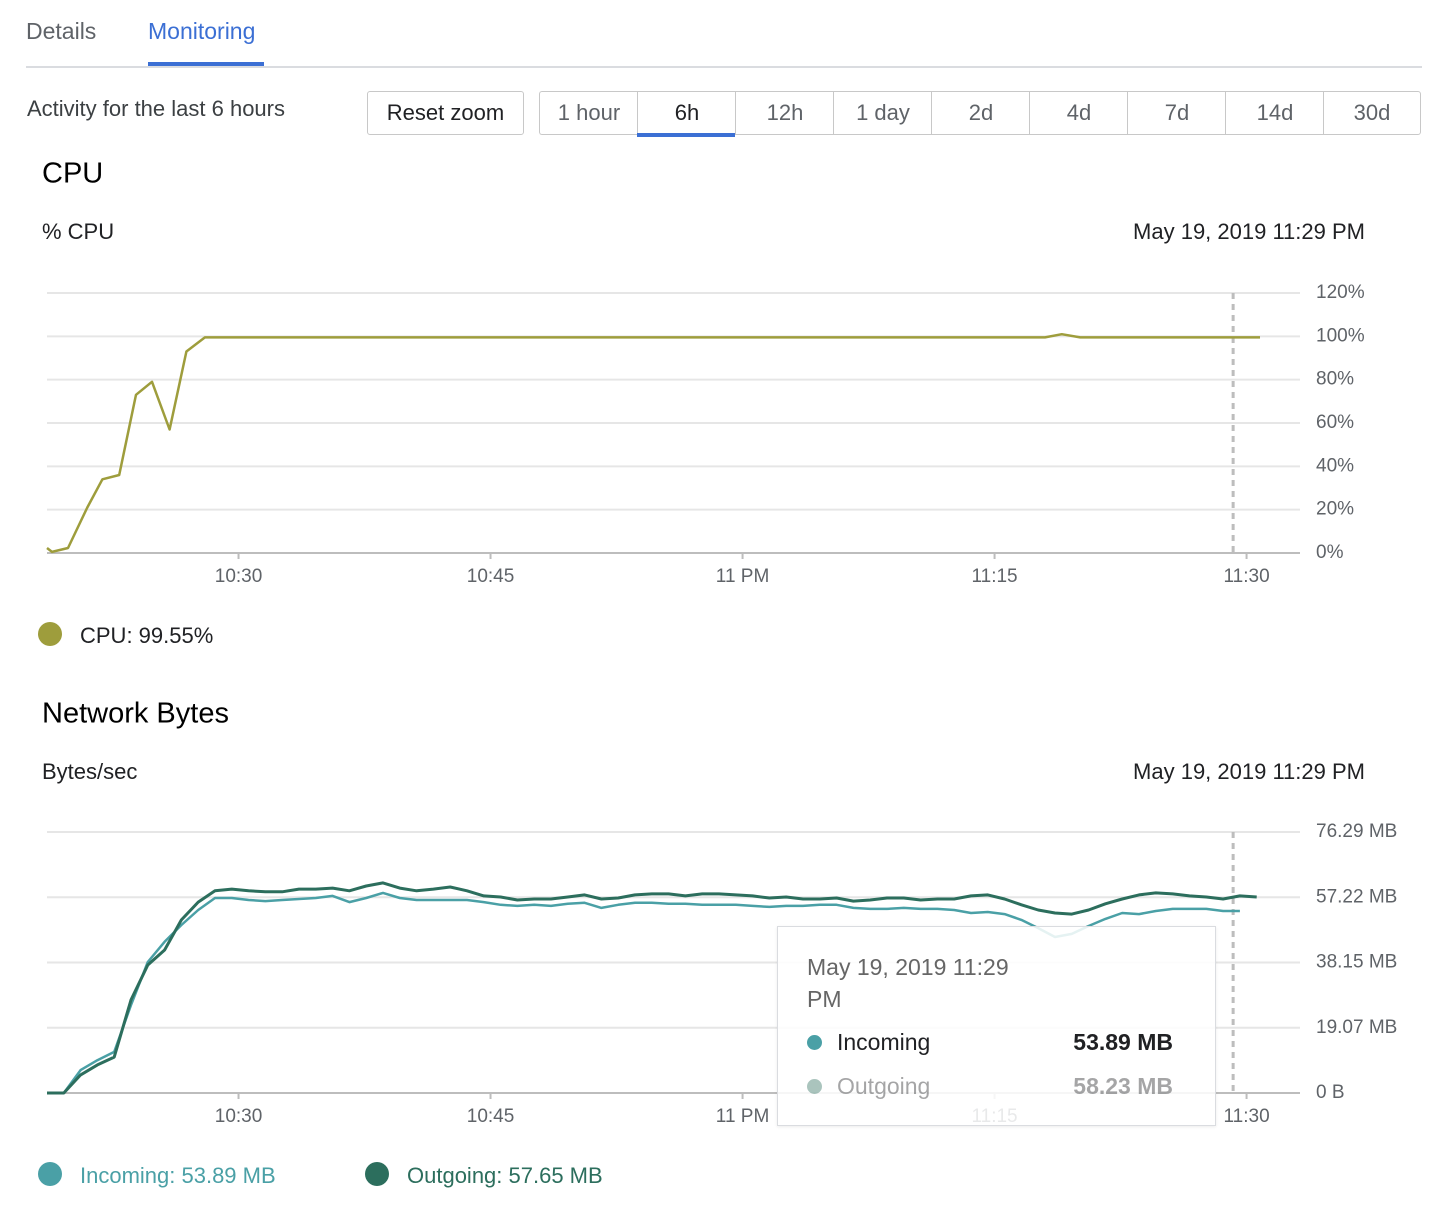  What do you see at coordinates (1123, 1042) in the screenshot?
I see `tooltip-value: 53.89 MB` at bounding box center [1123, 1042].